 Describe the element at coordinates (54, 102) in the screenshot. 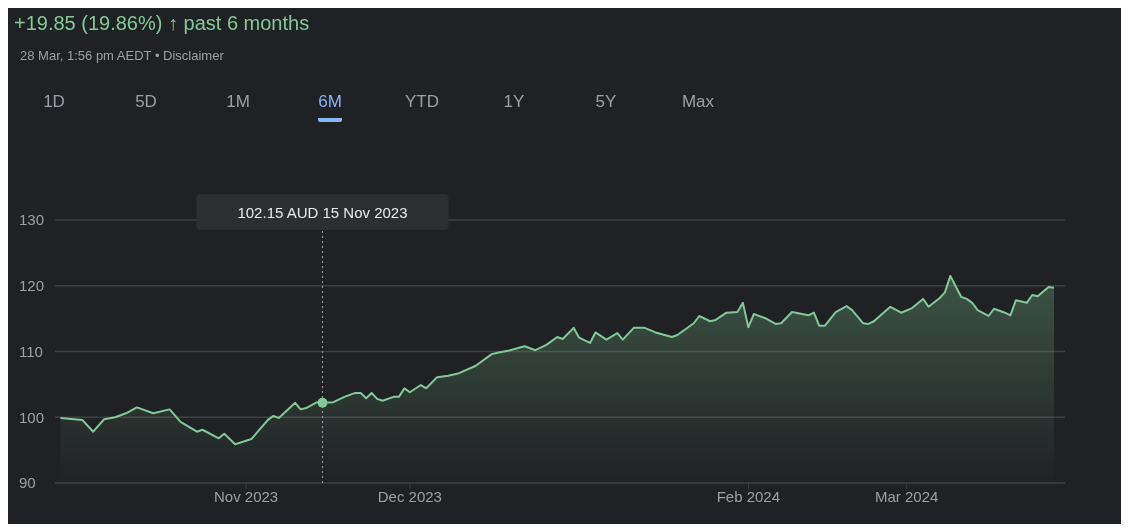

I see `text: 1D` at that location.